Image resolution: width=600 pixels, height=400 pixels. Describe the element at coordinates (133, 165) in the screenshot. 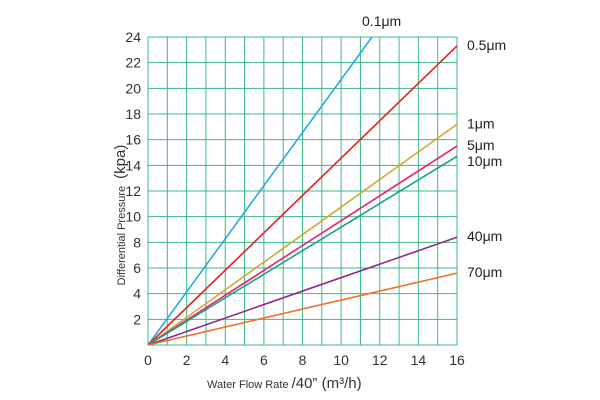

I see `y-tick-label: 14` at that location.